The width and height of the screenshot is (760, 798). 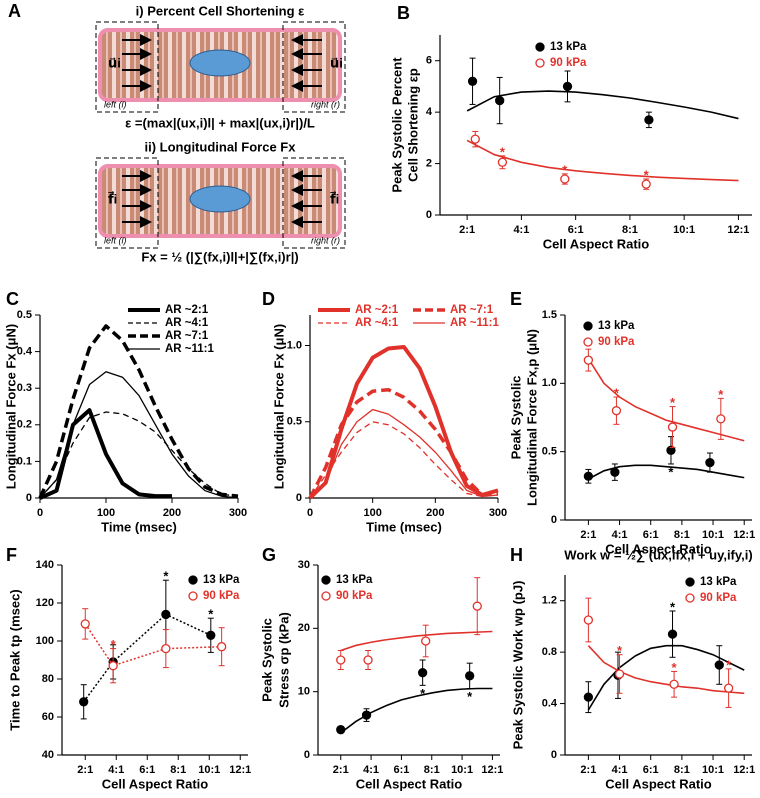 I want to click on connector, so click(x=147, y=658).